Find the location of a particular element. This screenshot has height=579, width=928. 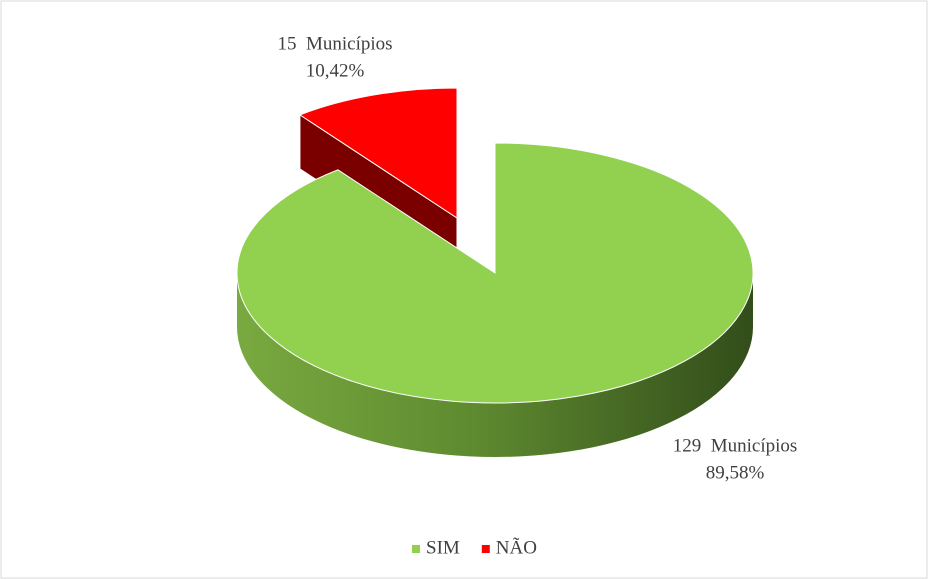

data-label: 129 Municípios is located at coordinates (735, 445).